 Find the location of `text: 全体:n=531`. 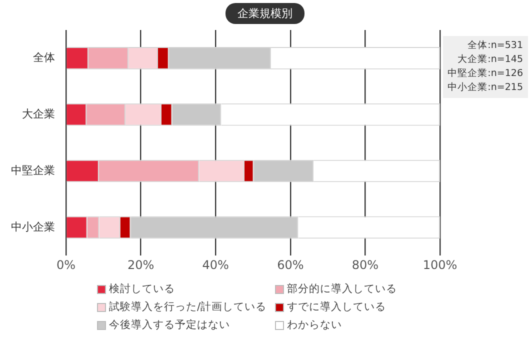

text: 全体:n=531 is located at coordinates (494, 46).